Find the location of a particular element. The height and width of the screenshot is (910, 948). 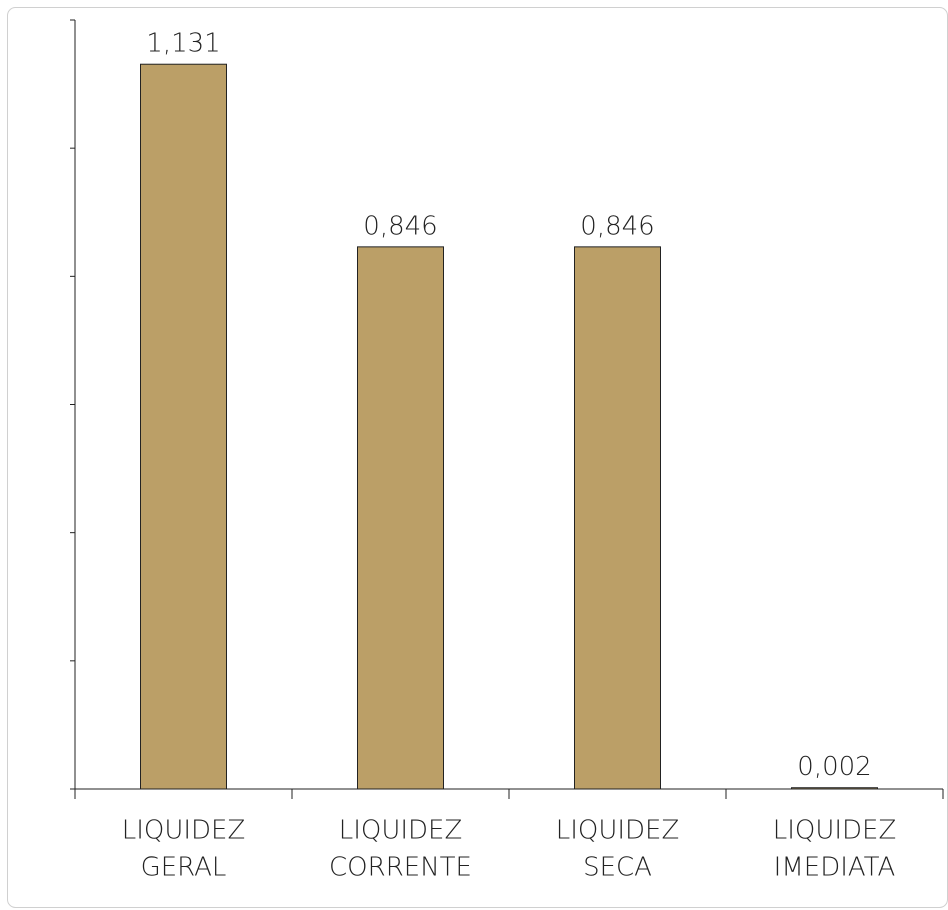

x-tick-label: CORRENTE is located at coordinates (400, 868).